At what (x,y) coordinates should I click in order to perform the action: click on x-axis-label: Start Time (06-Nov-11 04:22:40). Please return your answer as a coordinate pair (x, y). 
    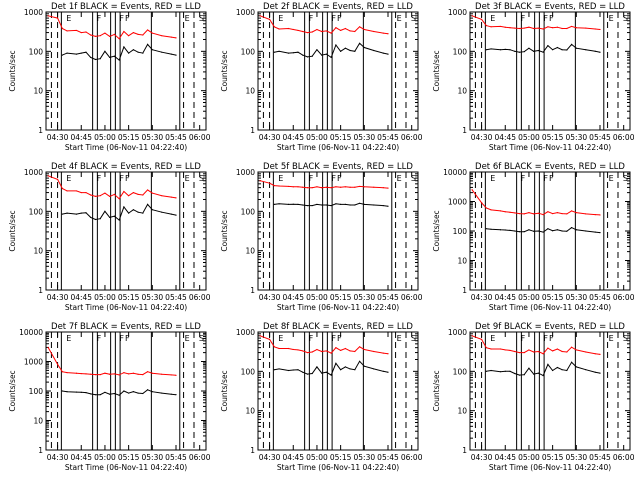
    Looking at the image, I should click on (550, 147).